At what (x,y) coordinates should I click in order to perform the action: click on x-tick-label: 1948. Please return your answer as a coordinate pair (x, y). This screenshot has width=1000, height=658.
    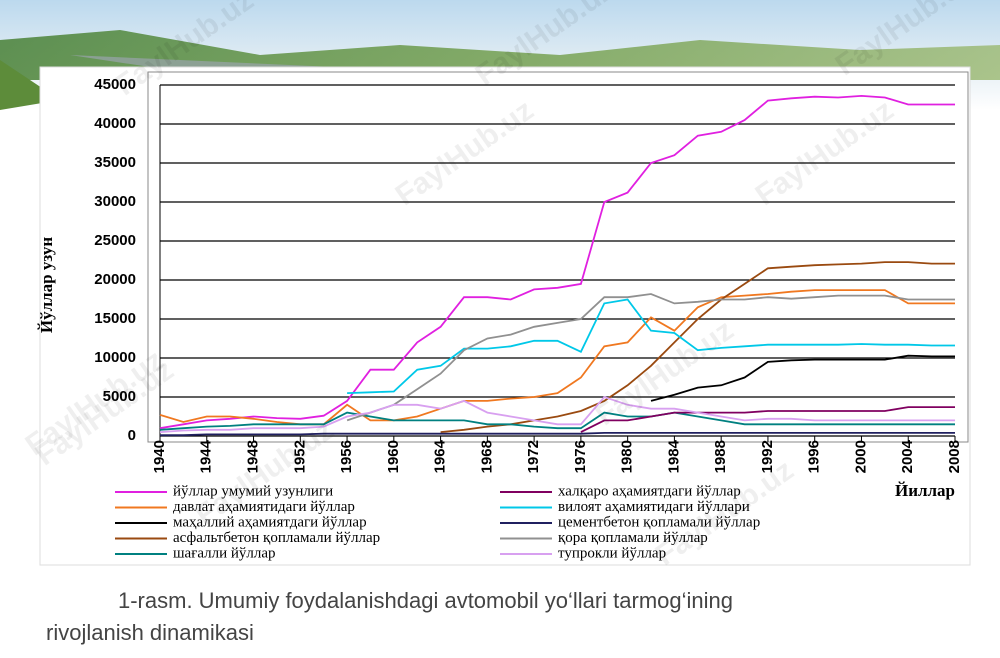
    Looking at the image, I should click on (252, 456).